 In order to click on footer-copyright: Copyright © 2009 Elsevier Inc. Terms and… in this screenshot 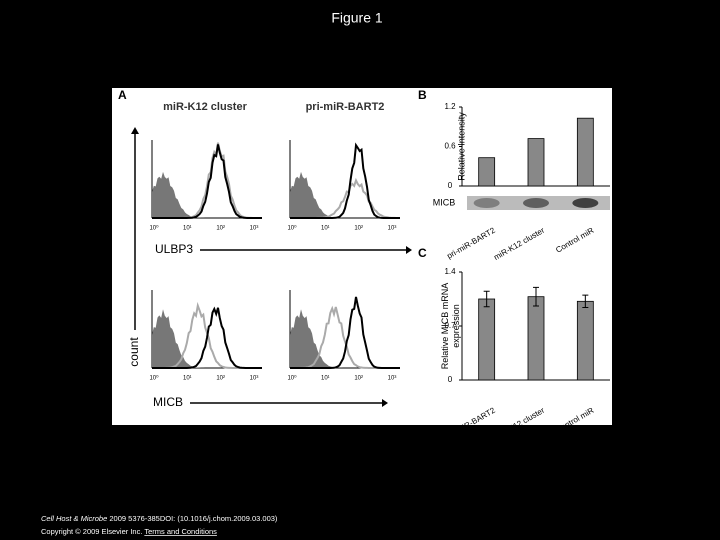, I will do `click(129, 531)`.